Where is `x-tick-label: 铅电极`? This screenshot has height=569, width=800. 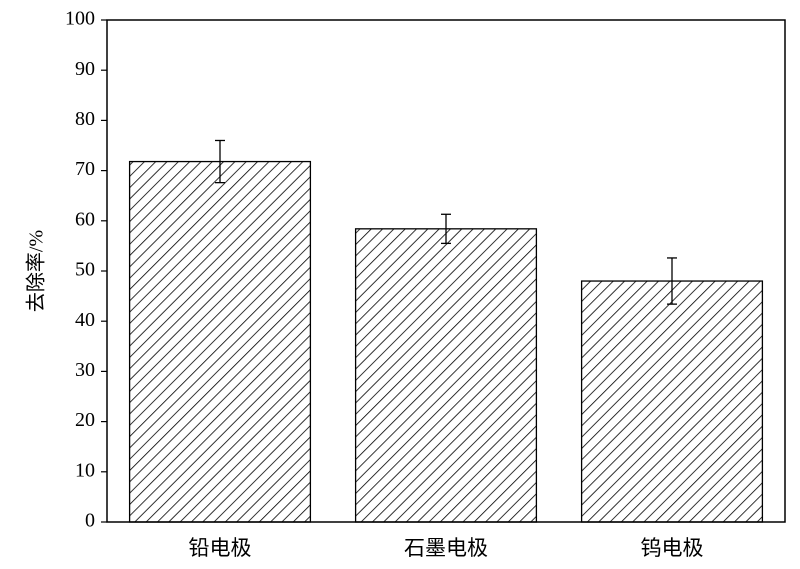
x-tick-label: 铅电极 is located at coordinates (220, 548).